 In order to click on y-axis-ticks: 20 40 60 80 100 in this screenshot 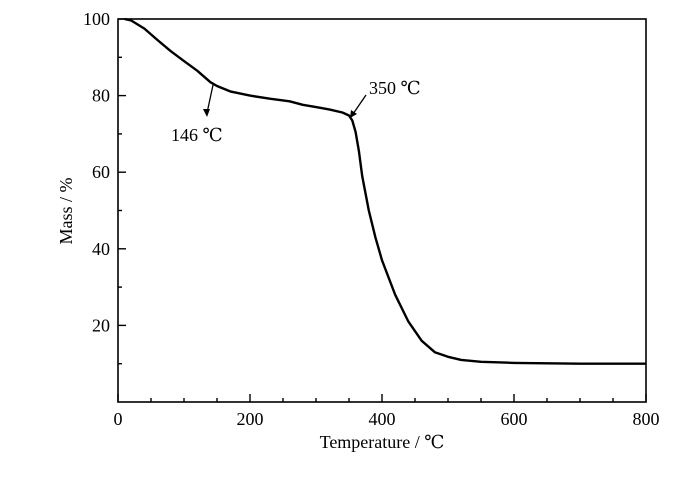, I will do `click(104, 187)`.